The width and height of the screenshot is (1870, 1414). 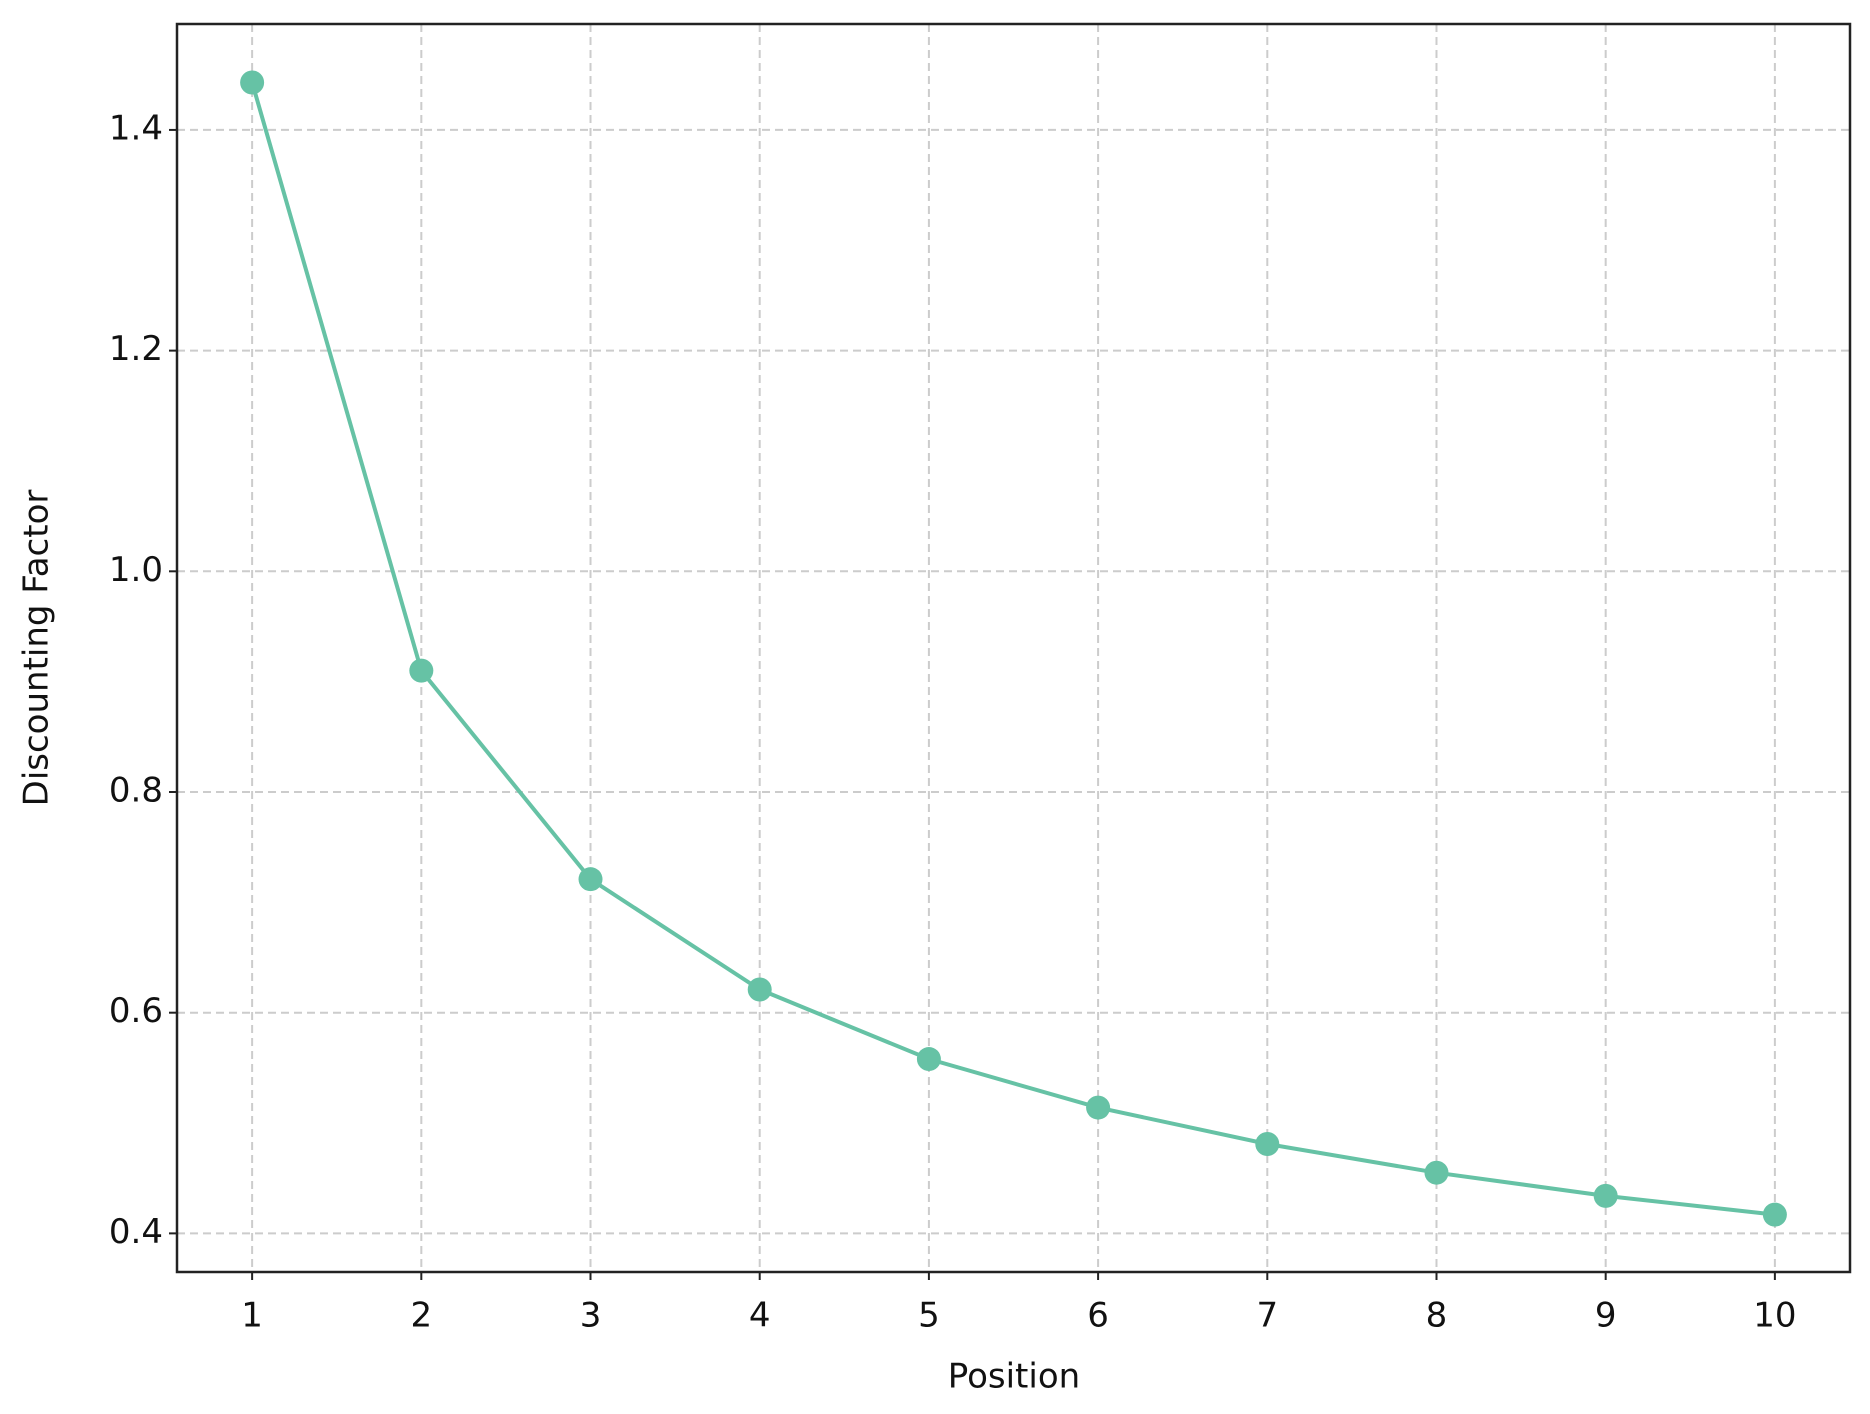 What do you see at coordinates (1774, 1316) in the screenshot?
I see `x-tick-label: 10` at bounding box center [1774, 1316].